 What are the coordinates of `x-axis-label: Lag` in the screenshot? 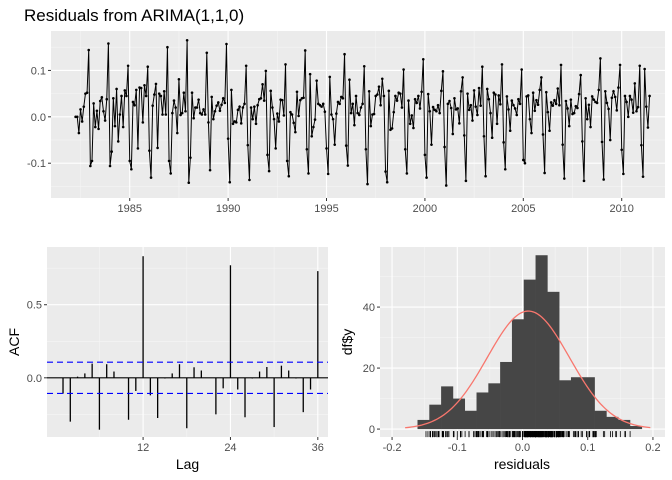 It's located at (187, 464).